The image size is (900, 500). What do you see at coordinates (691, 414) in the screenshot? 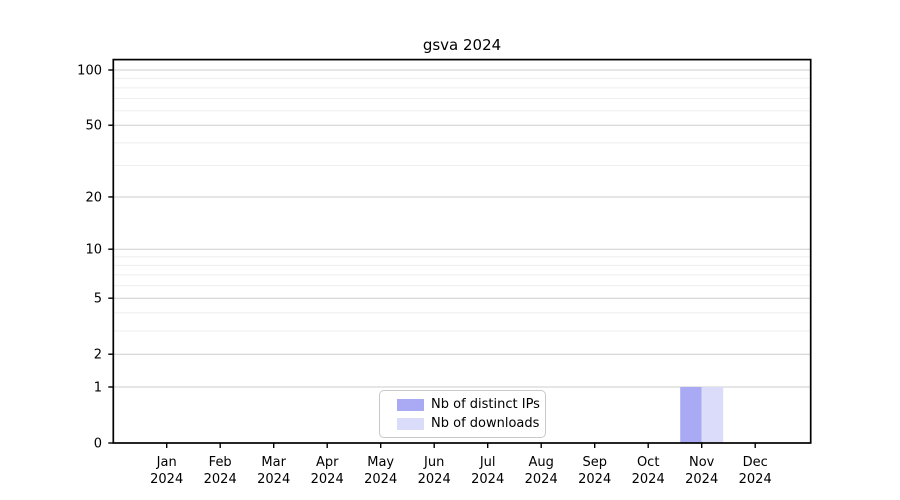
I see `bar-nb-of-distinct-ips` at bounding box center [691, 414].